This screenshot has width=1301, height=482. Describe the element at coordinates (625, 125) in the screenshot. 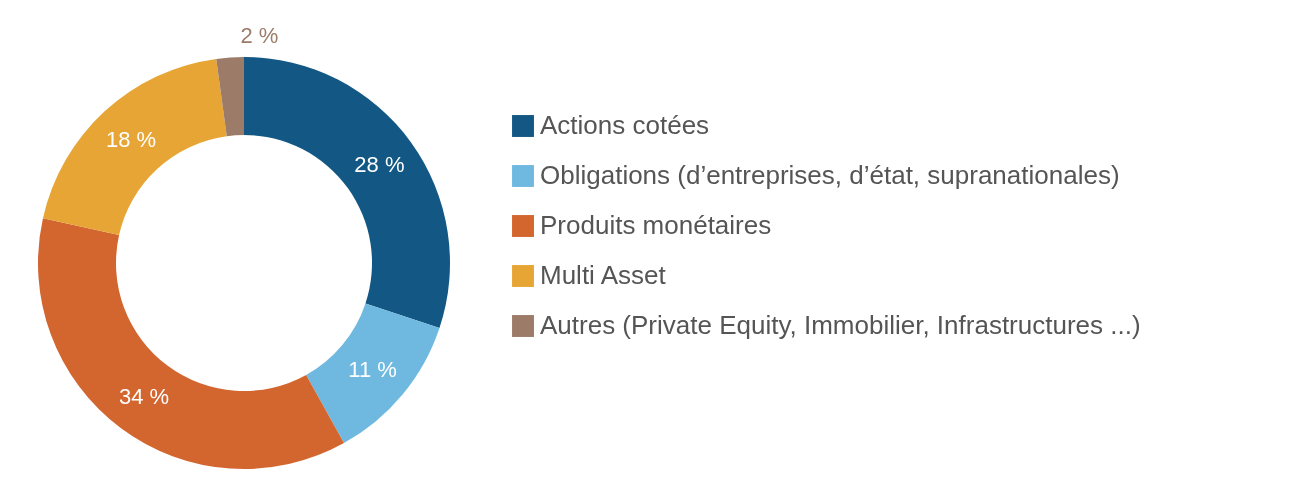

I see `legend-label: Actions cotées` at that location.